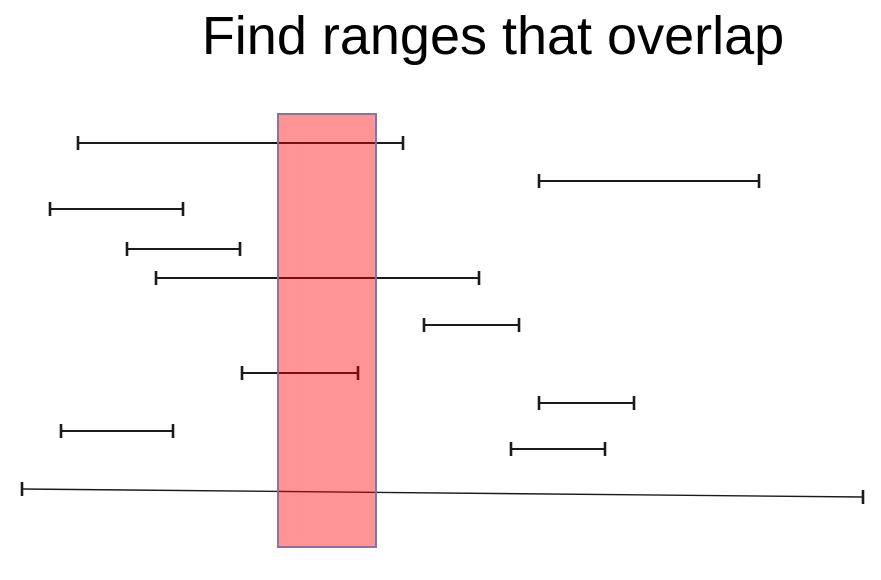 This screenshot has height=580, width=881. I want to click on range-body, so click(442, 493).